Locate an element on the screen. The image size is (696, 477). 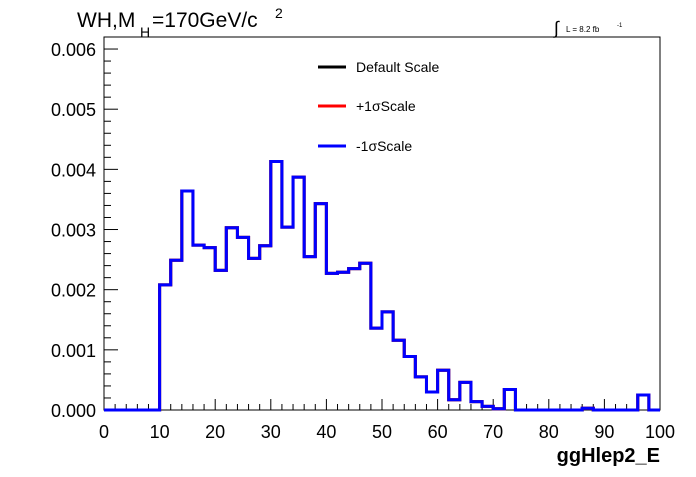
x-axis-title: ggHlep2_E is located at coordinates (608, 456).